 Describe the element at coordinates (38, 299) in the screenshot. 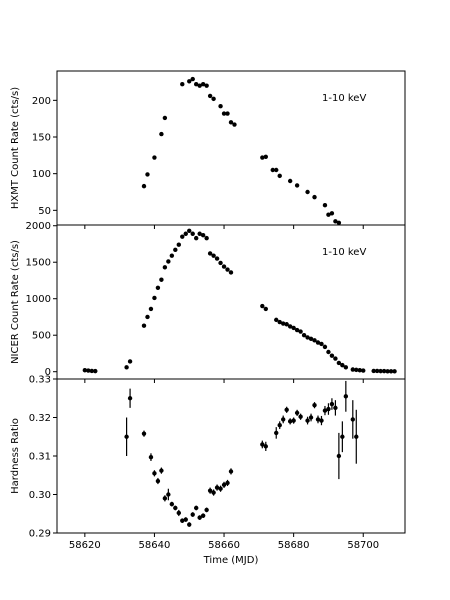

I see `nicer-y-tick-label: 1000` at that location.